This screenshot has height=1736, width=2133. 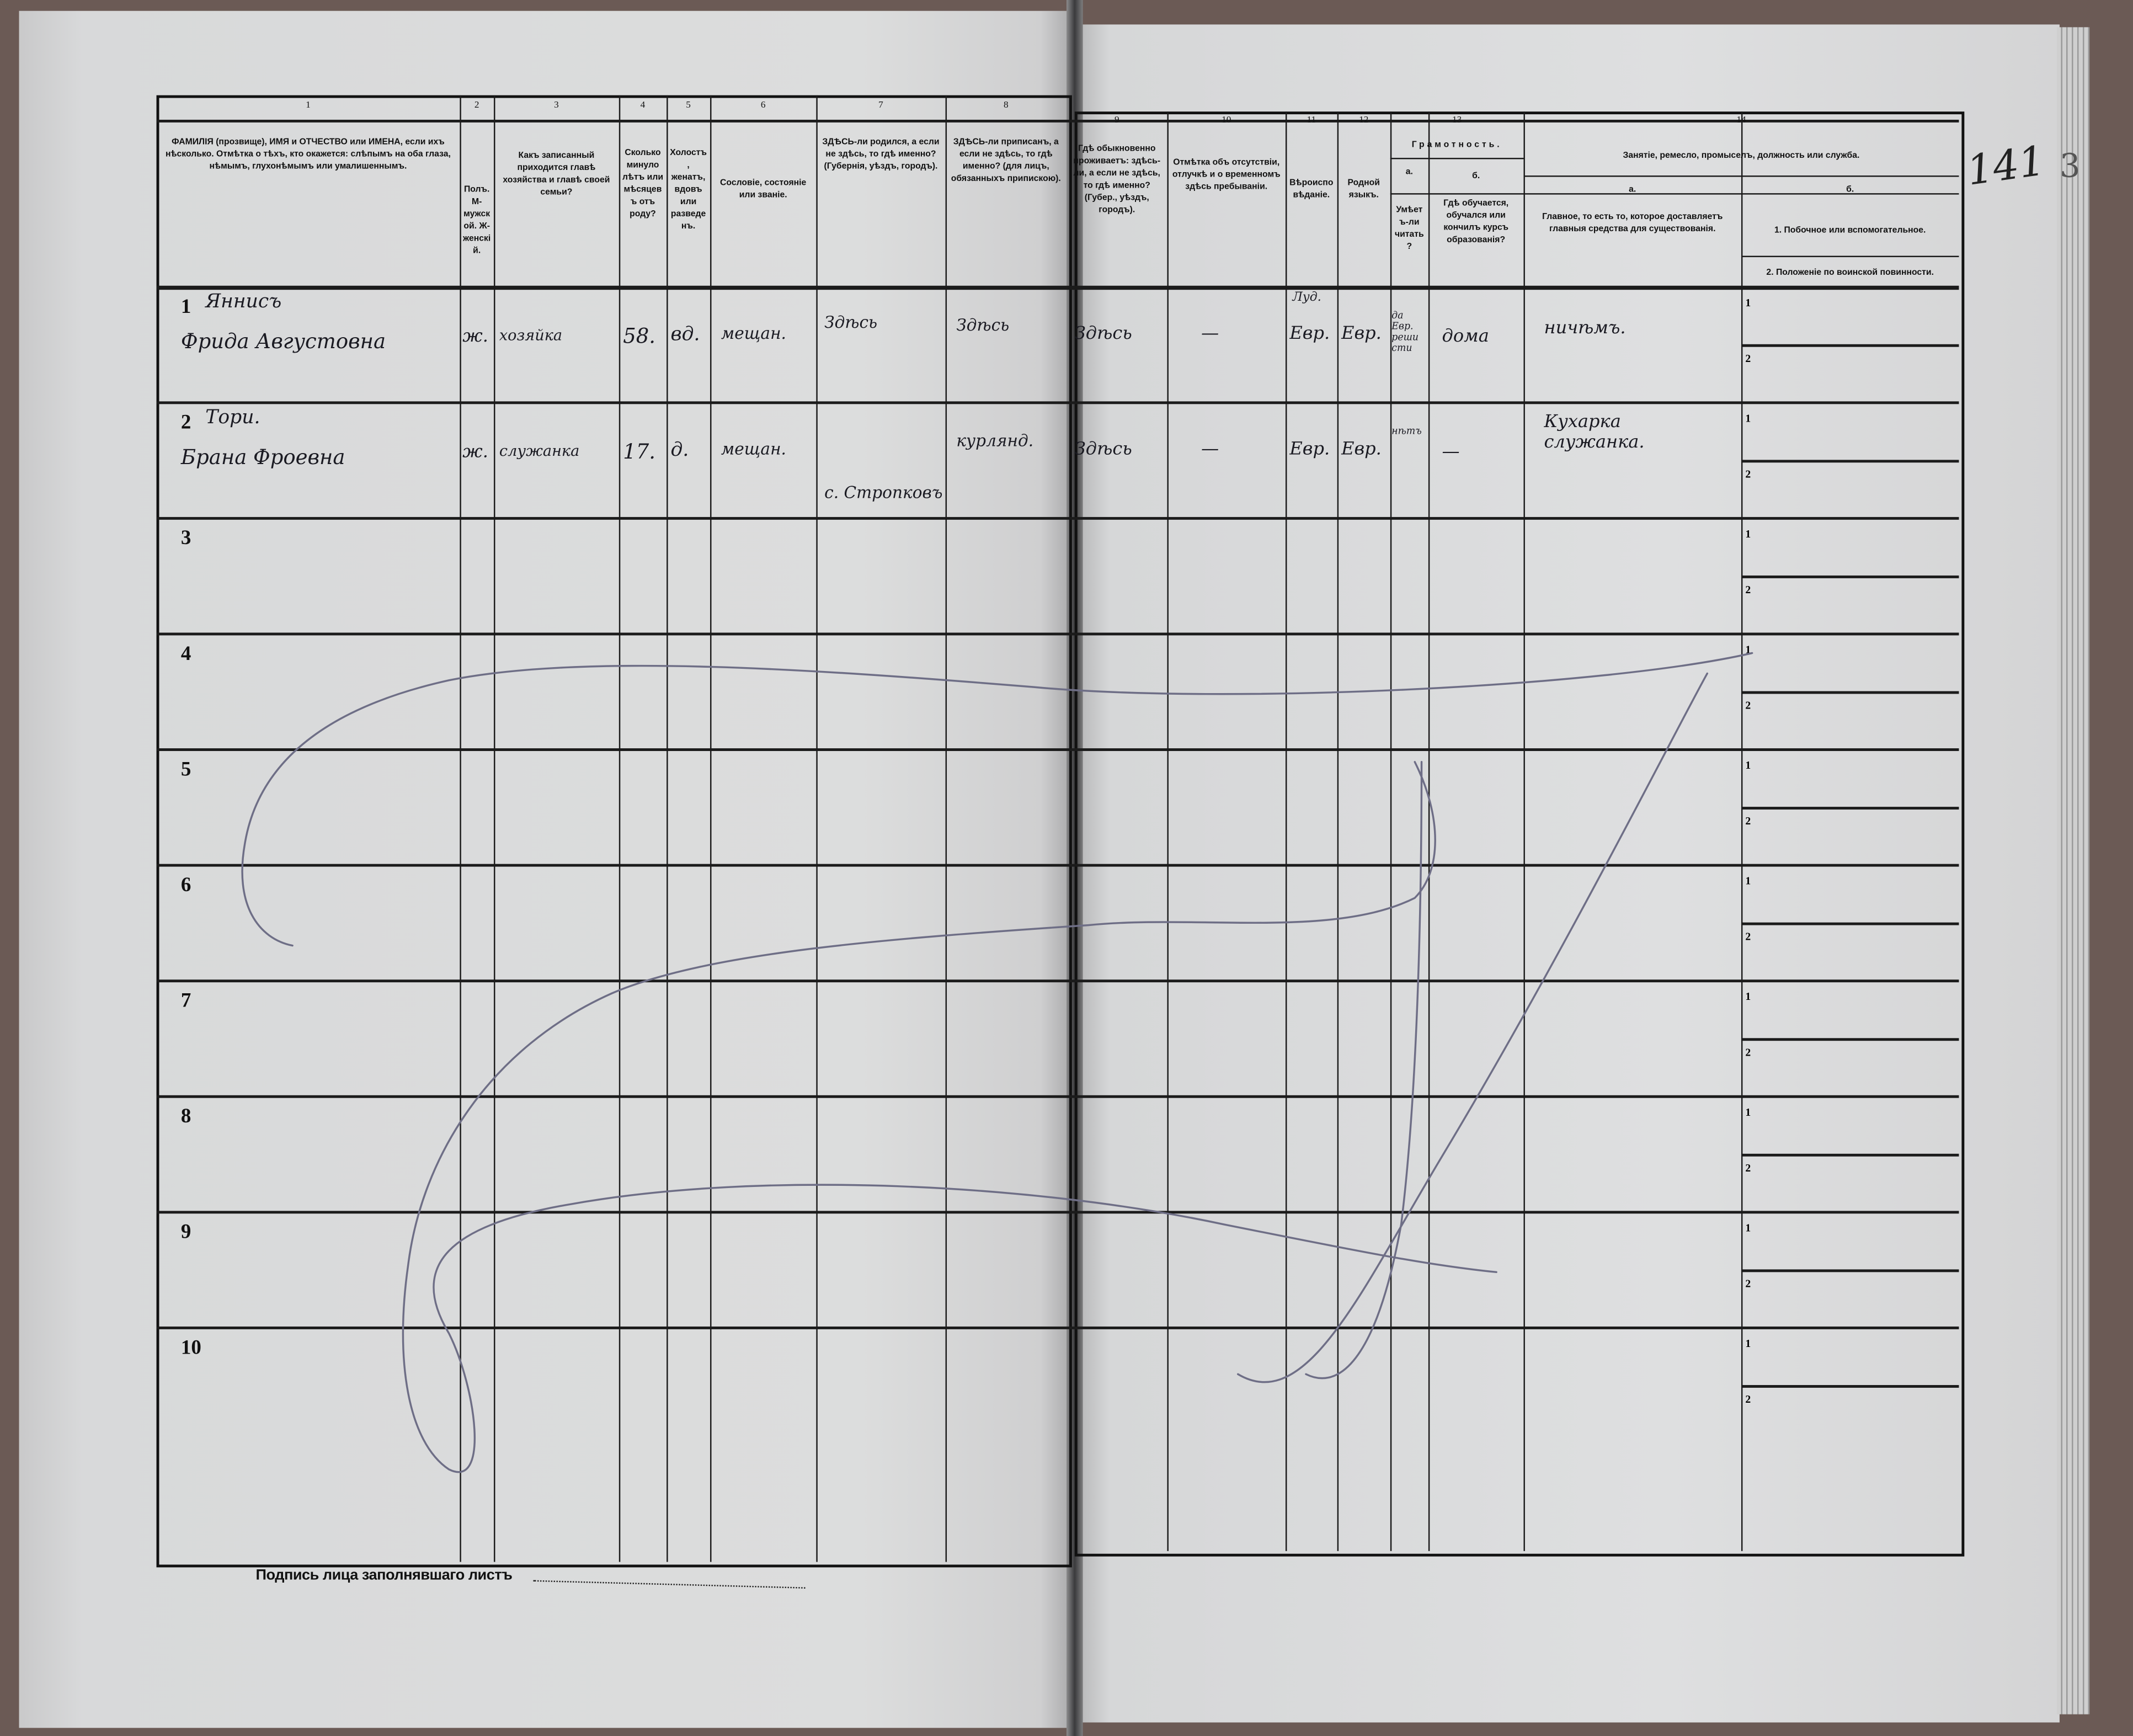 What do you see at coordinates (688, 190) in the screenshot?
I see `column-header-c5: Холостъ, женатъ, вдовъ или разведенъ.` at bounding box center [688, 190].